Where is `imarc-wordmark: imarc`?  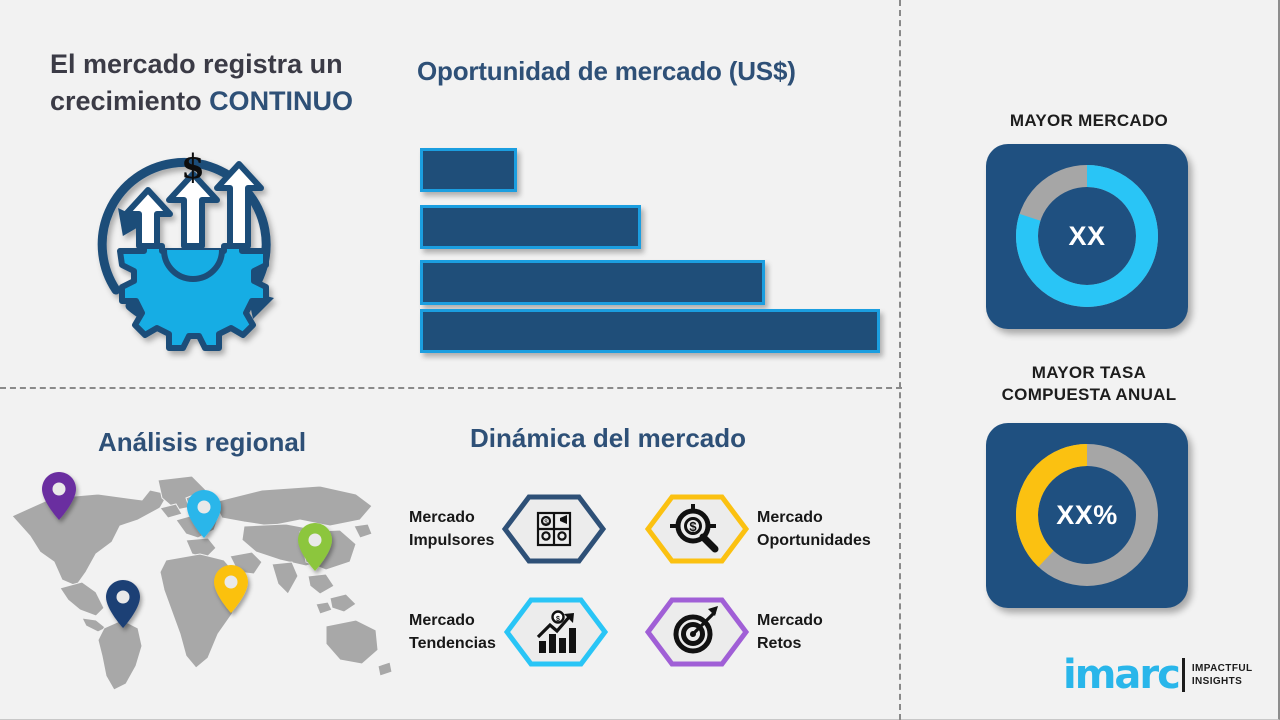 imarc-wordmark: imarc is located at coordinates (1122, 675).